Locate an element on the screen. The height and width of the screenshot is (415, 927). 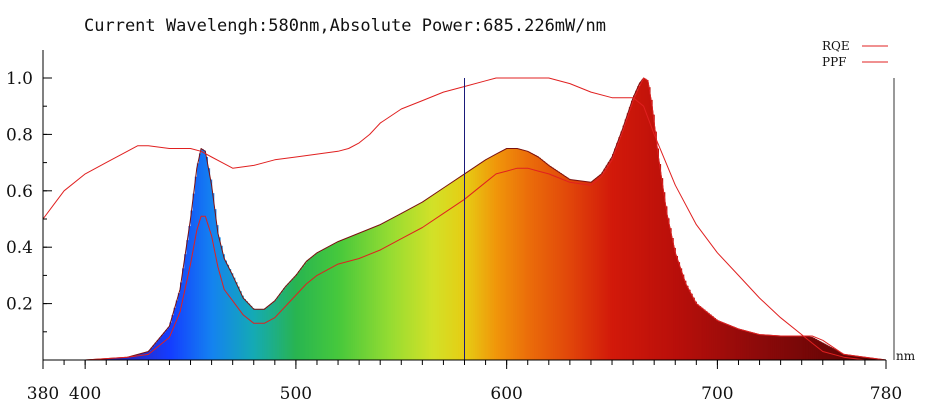
x-tick-label: 780 is located at coordinates (886, 394).